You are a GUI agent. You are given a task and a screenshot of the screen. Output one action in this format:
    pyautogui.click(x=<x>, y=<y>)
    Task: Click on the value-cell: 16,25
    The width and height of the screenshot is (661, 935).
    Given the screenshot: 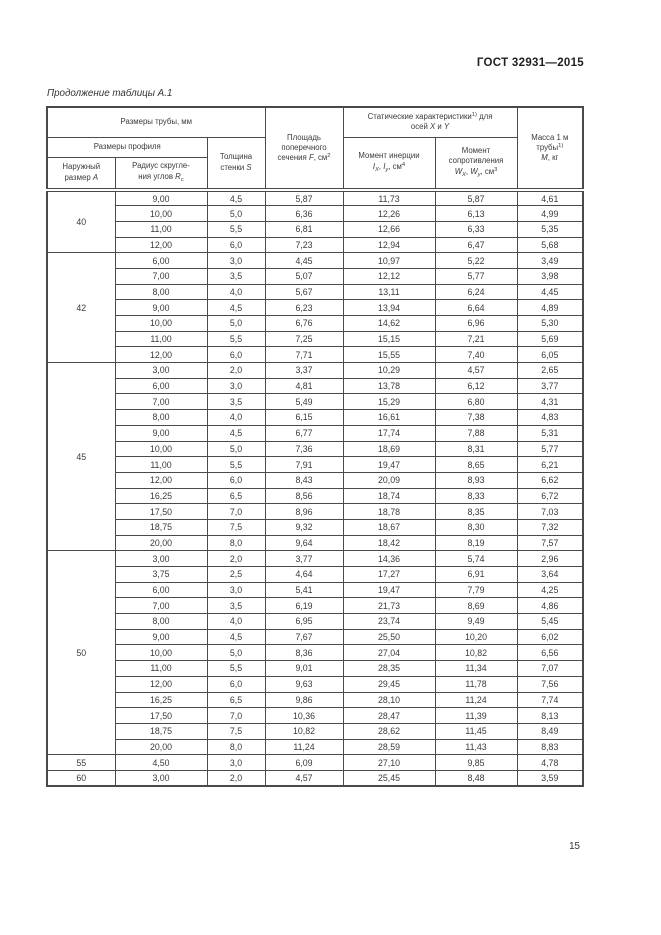 What is the action you would take?
    pyautogui.click(x=161, y=700)
    